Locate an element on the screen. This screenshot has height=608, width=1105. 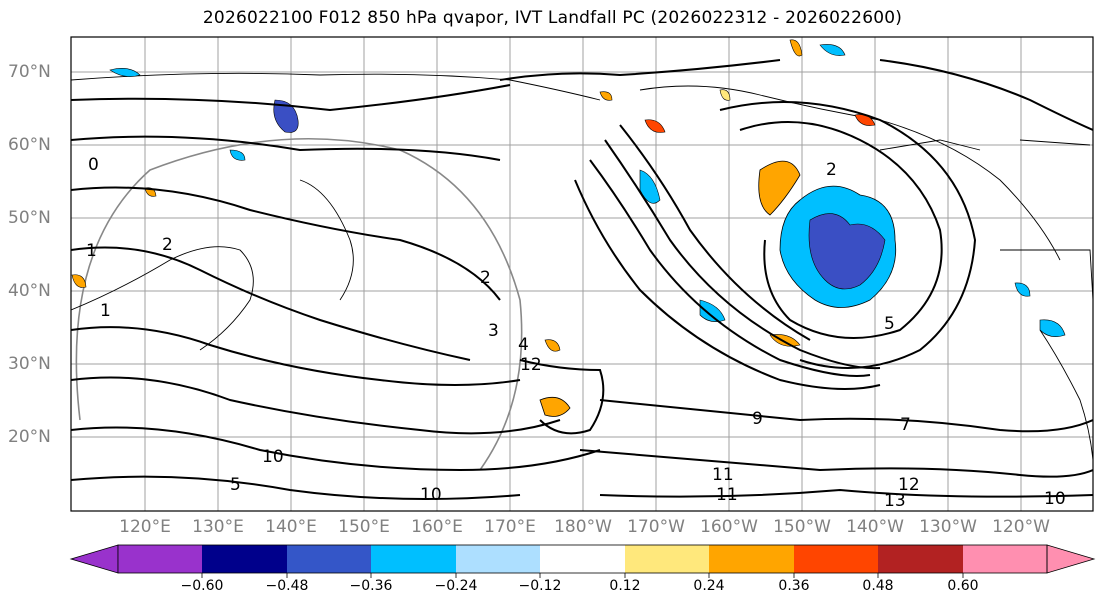
contour-label: 0 is located at coordinates (93, 165).